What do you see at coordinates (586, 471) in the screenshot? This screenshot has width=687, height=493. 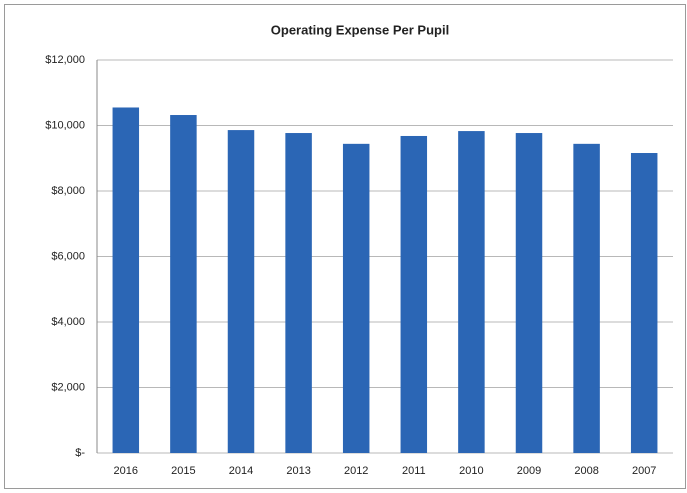 I see `x-tick-label: 2008` at bounding box center [586, 471].